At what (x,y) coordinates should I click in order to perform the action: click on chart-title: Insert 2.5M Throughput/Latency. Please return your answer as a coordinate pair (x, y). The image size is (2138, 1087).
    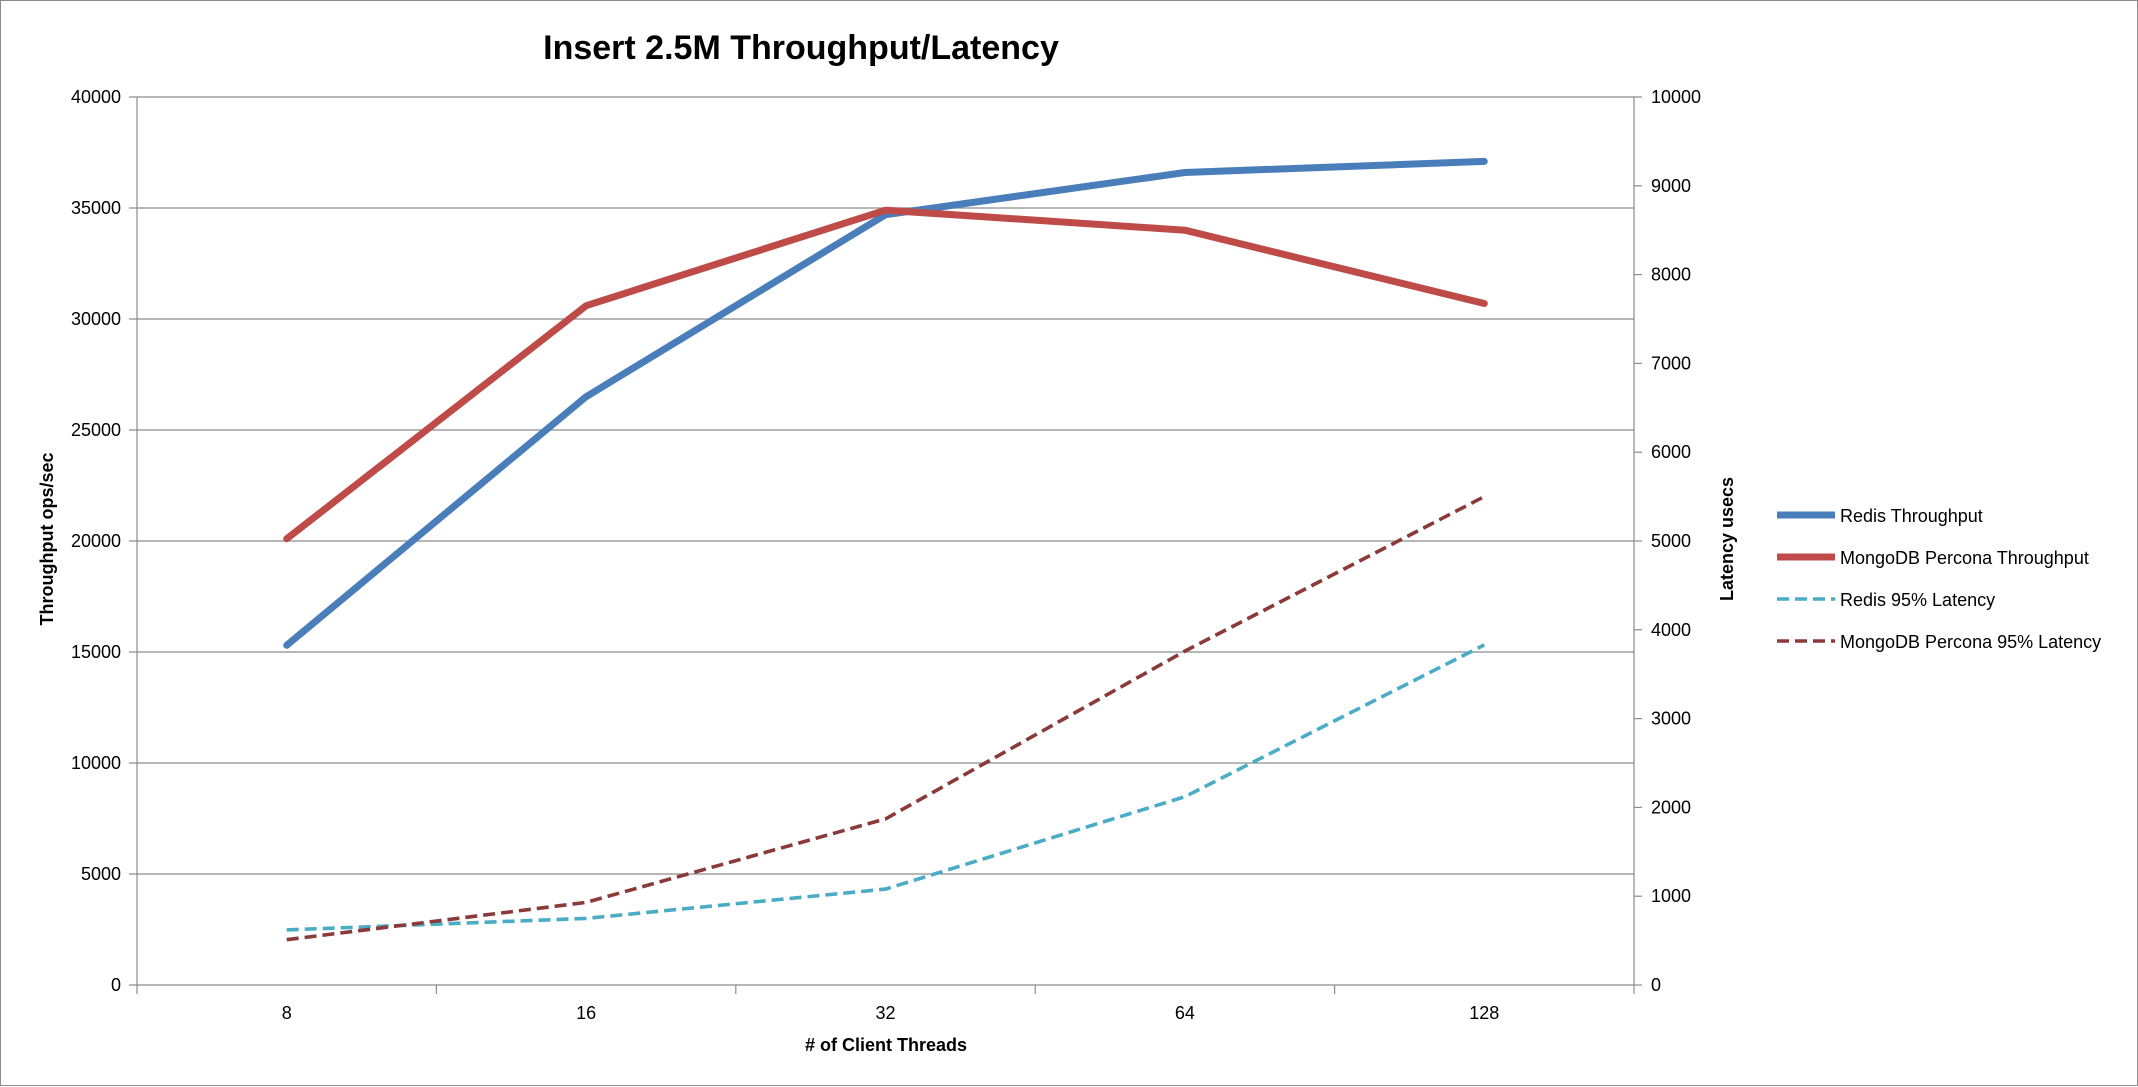
    Looking at the image, I should click on (801, 48).